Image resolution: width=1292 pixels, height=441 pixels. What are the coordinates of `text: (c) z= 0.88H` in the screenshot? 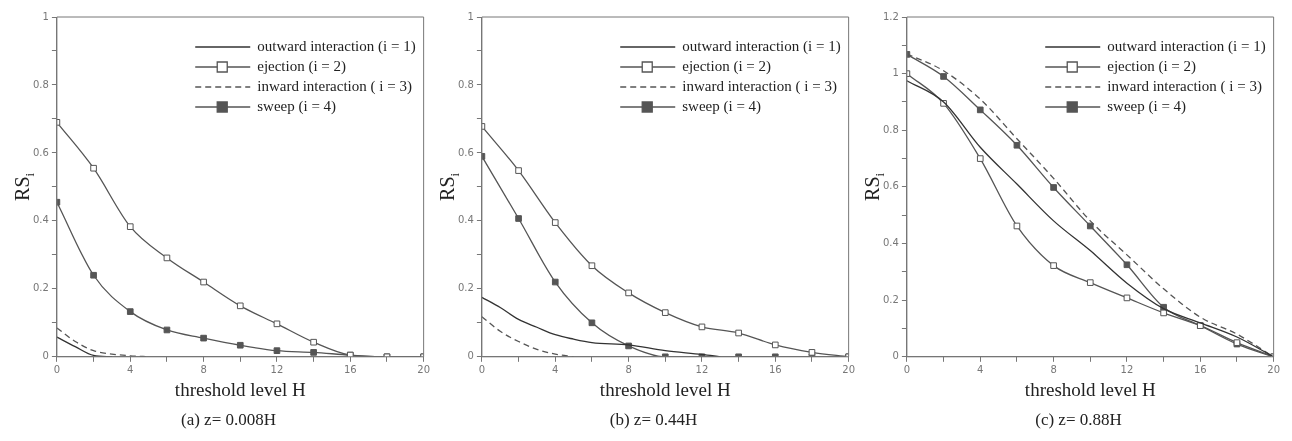 It's located at (1078, 420).